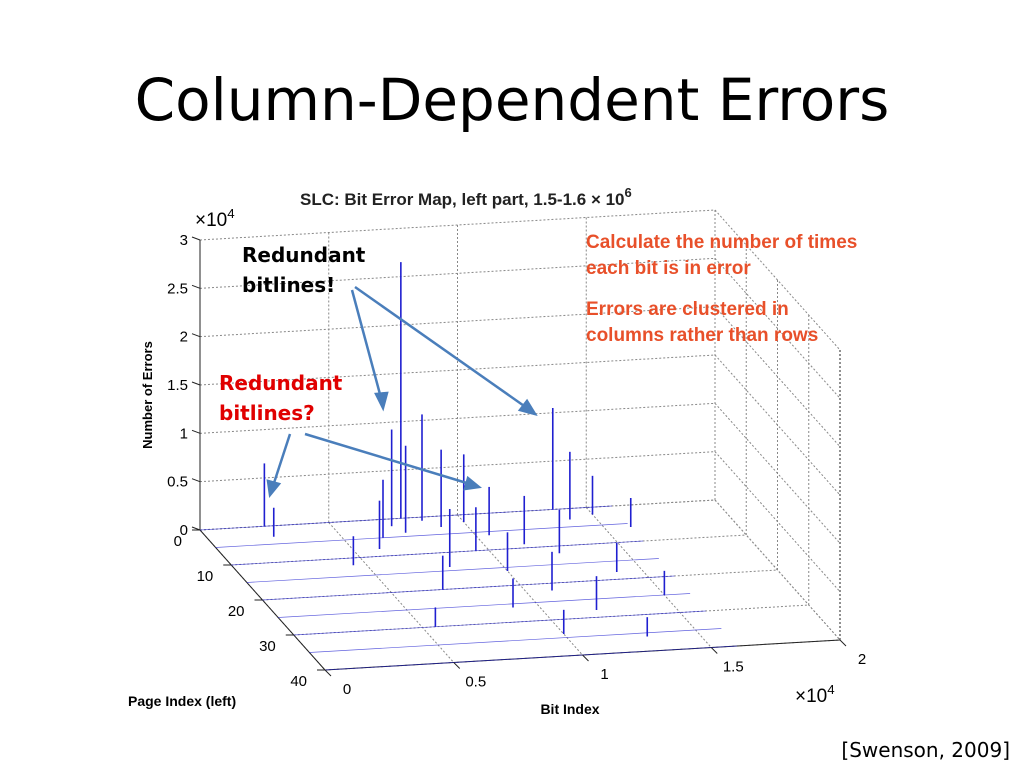 The height and width of the screenshot is (768, 1024). I want to click on x-tick-label: 1.5, so click(733, 667).